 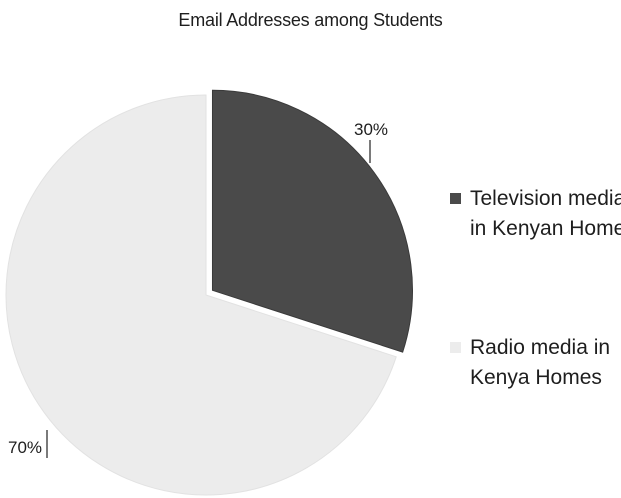 What do you see at coordinates (455, 347) in the screenshot?
I see `legend-swatch-radio` at bounding box center [455, 347].